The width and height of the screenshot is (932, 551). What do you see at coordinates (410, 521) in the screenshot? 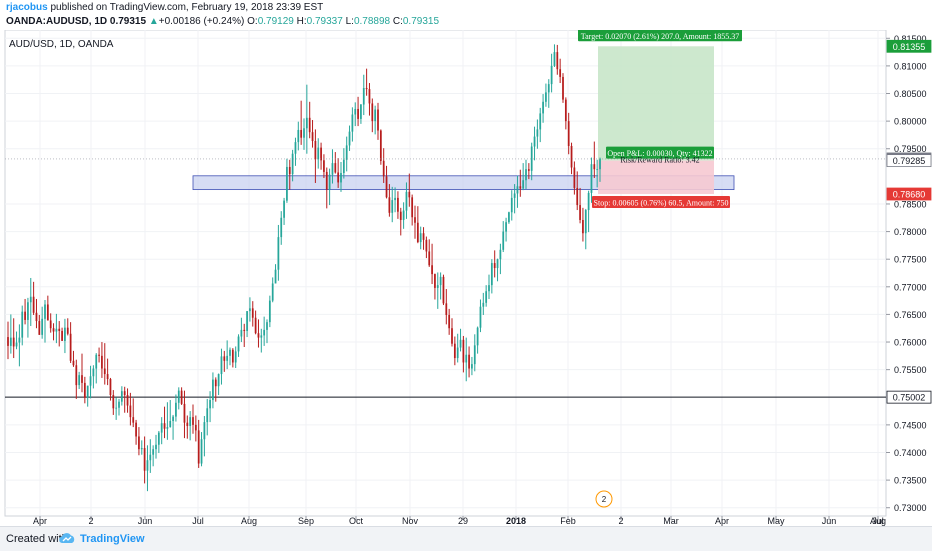
I see `x-tick-label: Nov` at bounding box center [410, 521].